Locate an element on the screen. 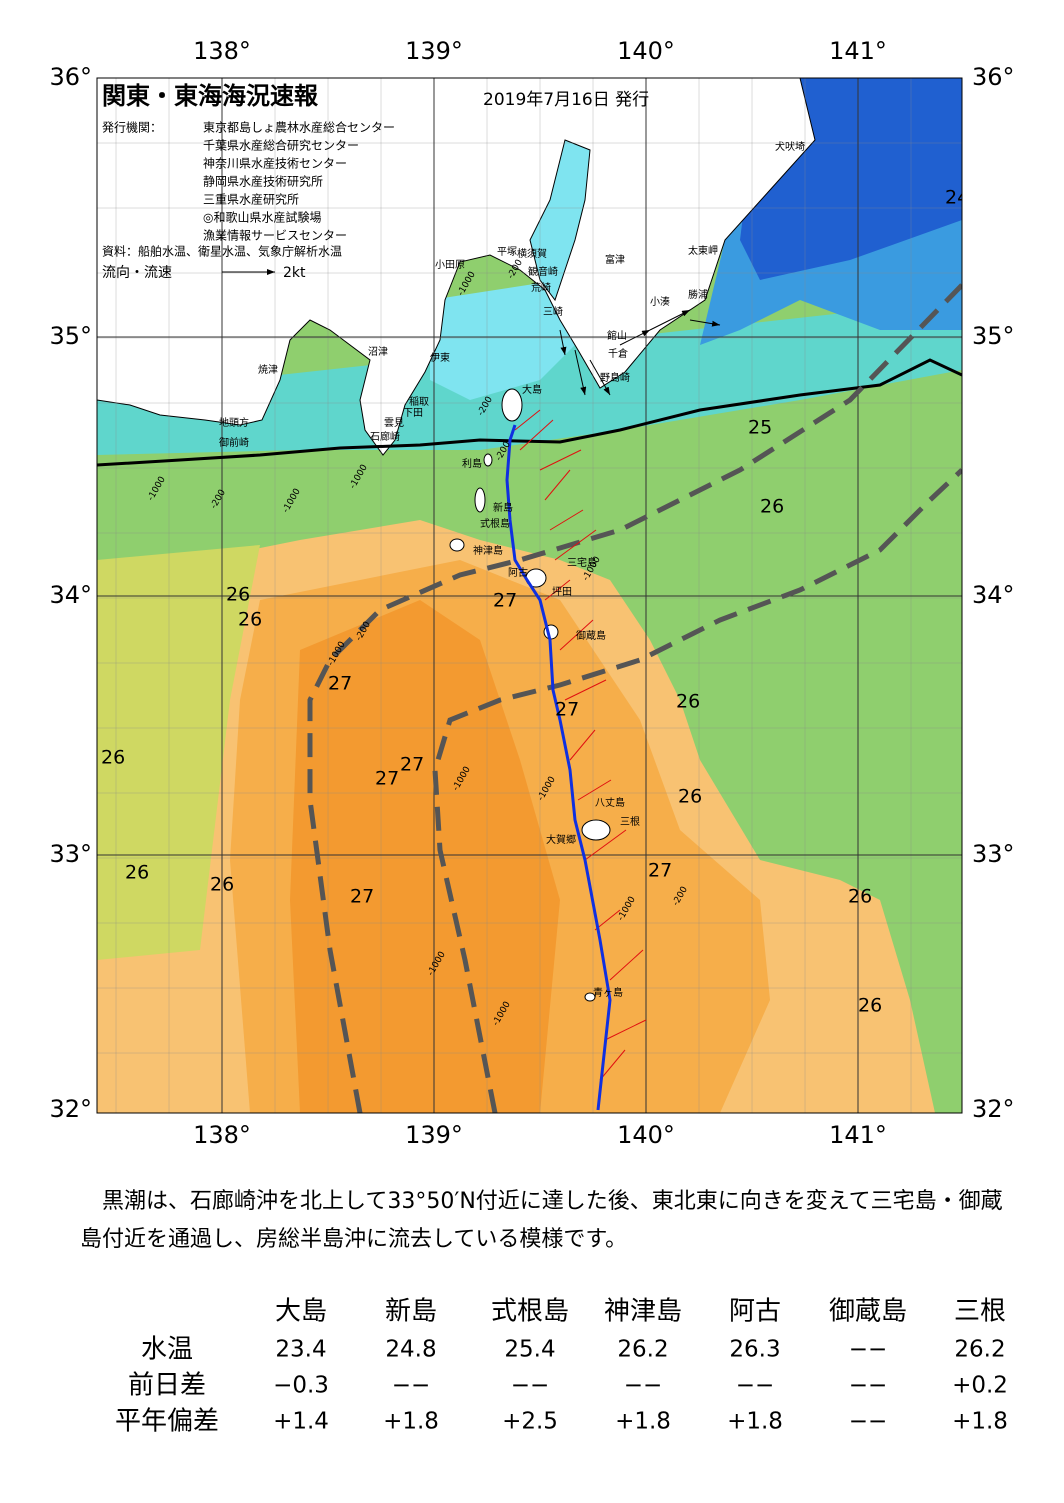  lat-label: 33° is located at coordinates (70, 854).